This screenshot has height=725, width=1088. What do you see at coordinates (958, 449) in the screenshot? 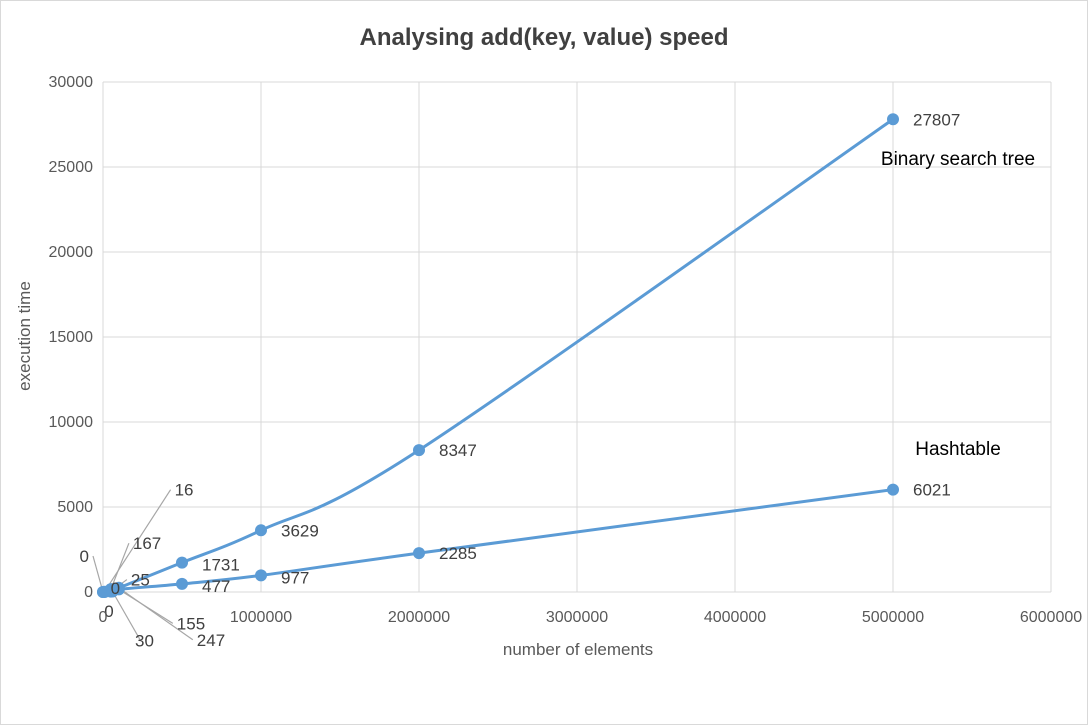
I see `series-name-hashtable: Hashtable` at bounding box center [958, 449].